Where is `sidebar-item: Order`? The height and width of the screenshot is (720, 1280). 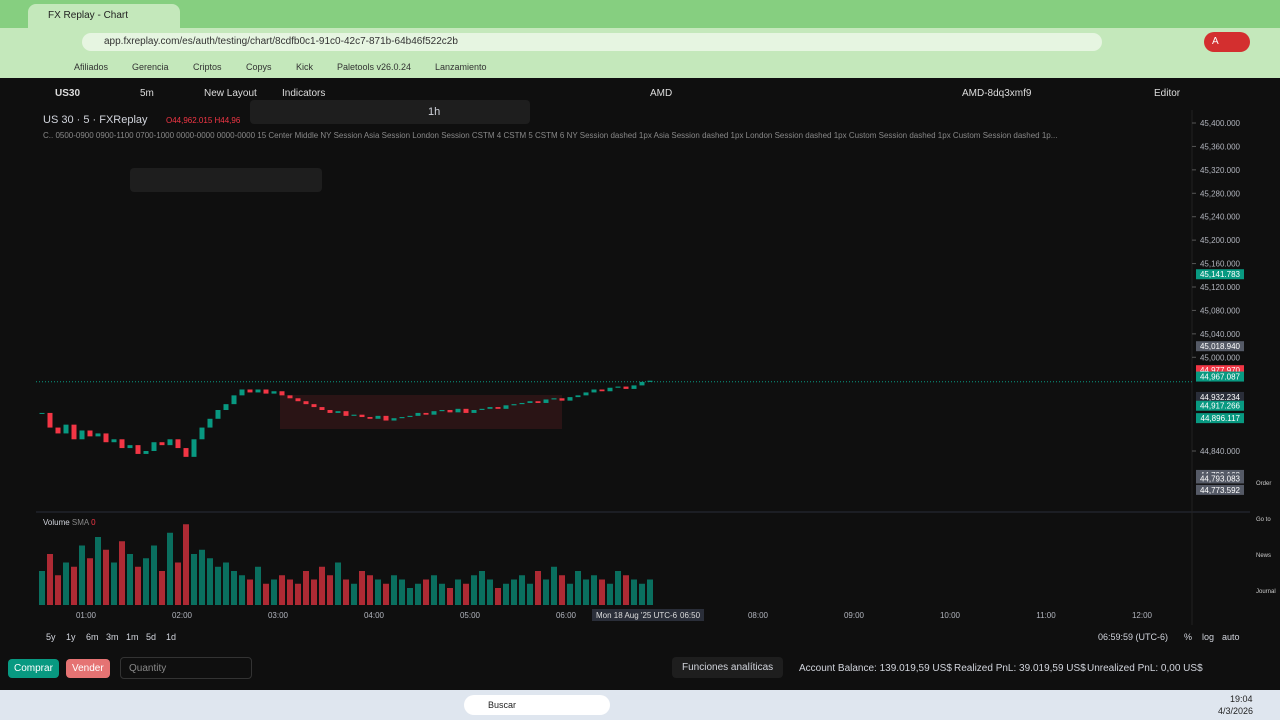 sidebar-item: Order is located at coordinates (1264, 484).